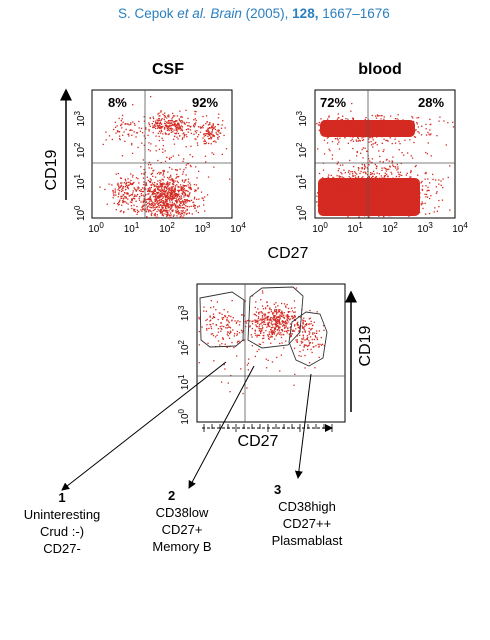  I want to click on annotation-1-number: 1, so click(62, 497).